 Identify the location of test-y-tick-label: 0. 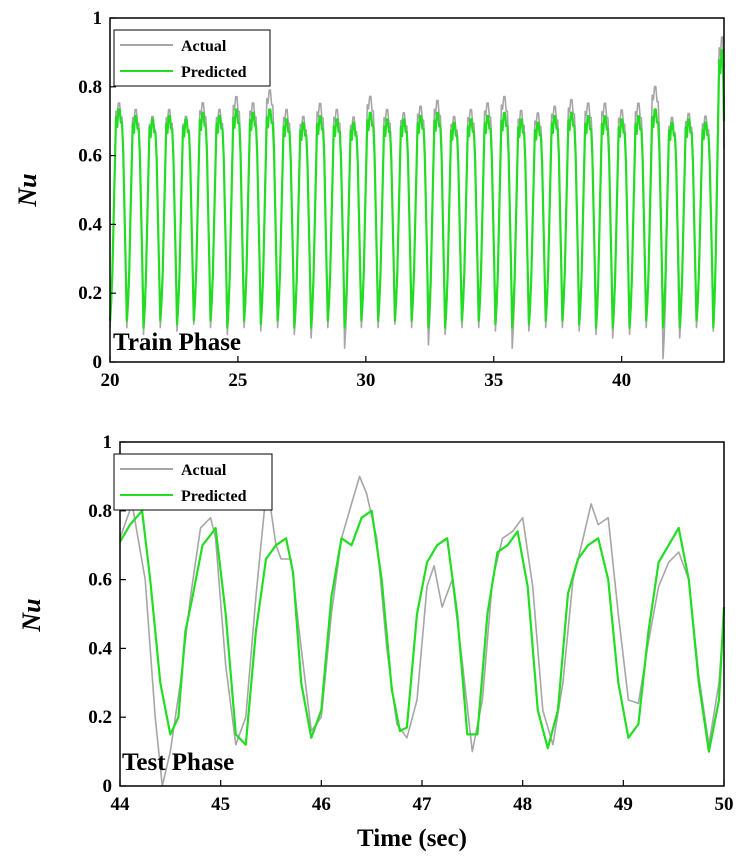
(108, 786).